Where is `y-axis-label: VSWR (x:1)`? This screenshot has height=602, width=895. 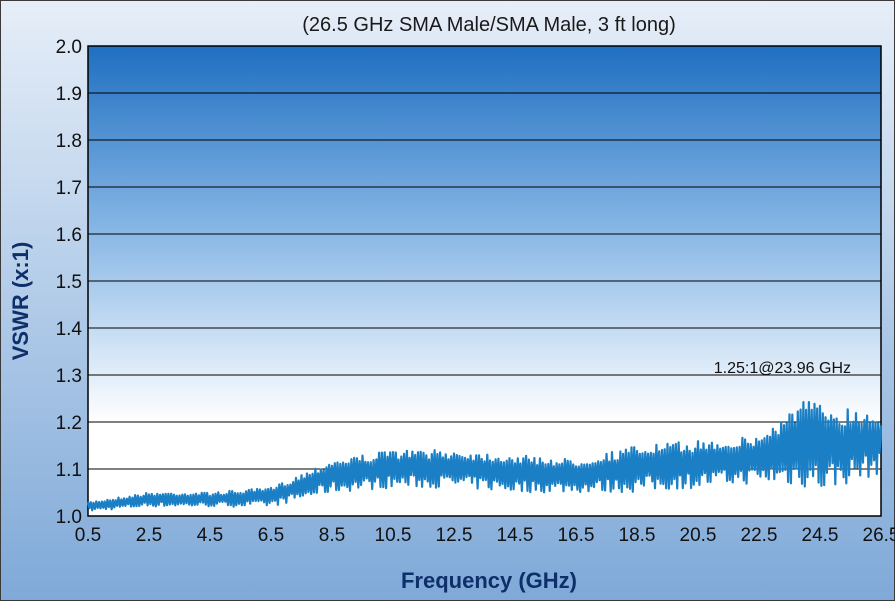
y-axis-label: VSWR (x:1) is located at coordinates (20, 301).